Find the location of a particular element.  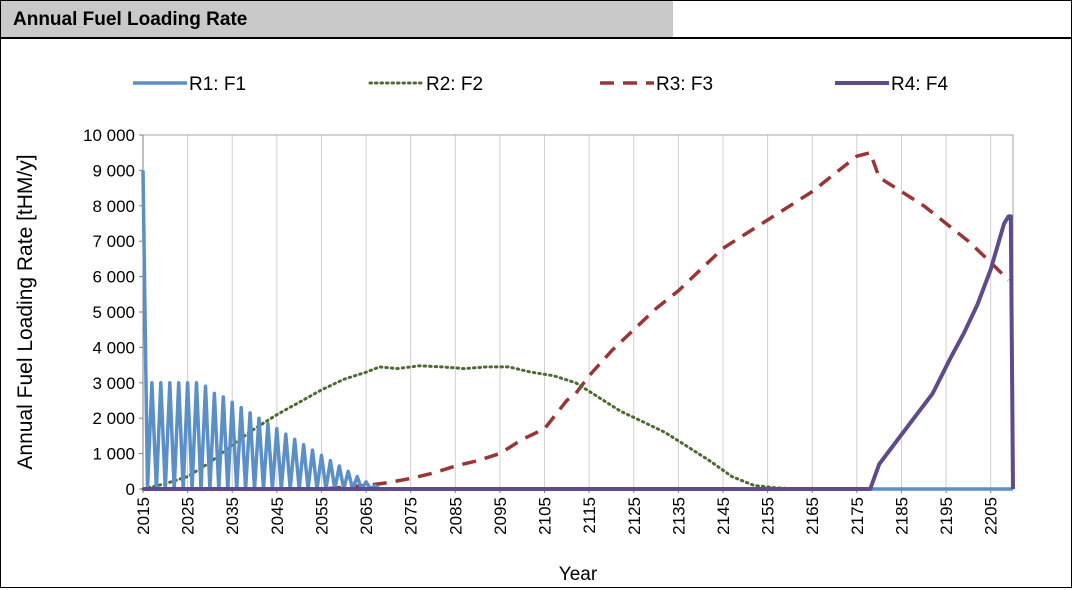

legend-label-2: R2: F2 is located at coordinates (454, 84).